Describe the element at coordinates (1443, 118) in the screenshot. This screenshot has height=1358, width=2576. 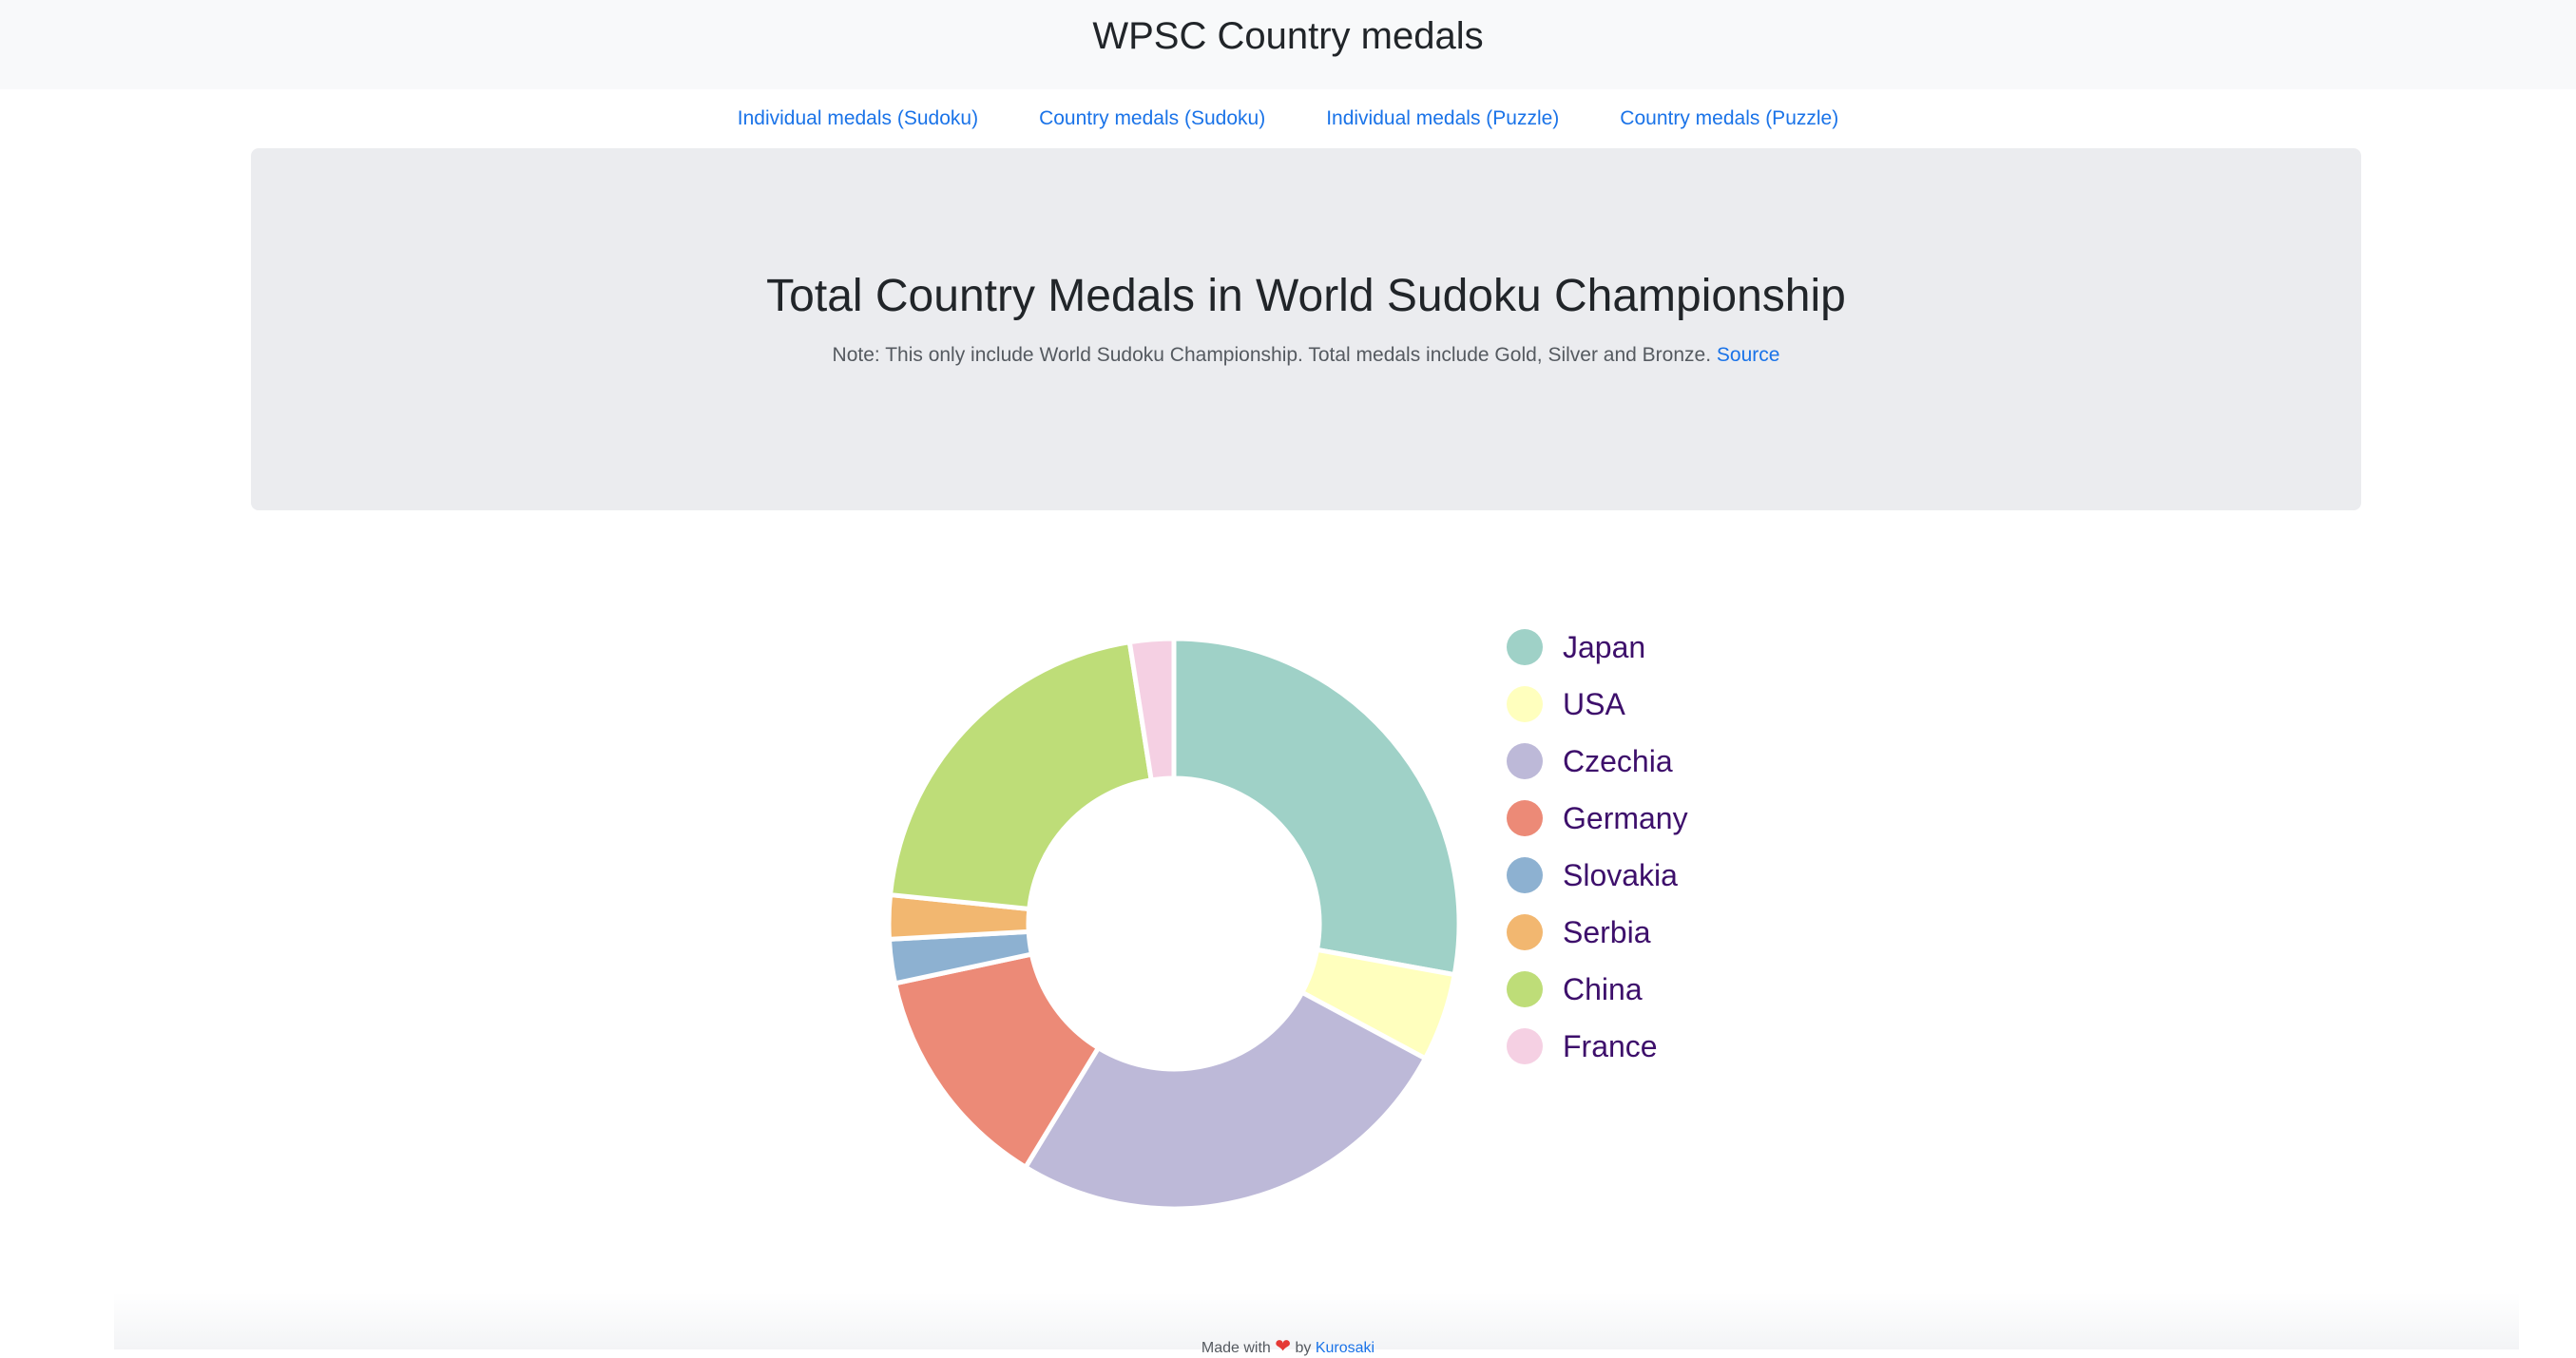
I see `nav-individual-puzzle: Individual medals (Puzzle)` at that location.